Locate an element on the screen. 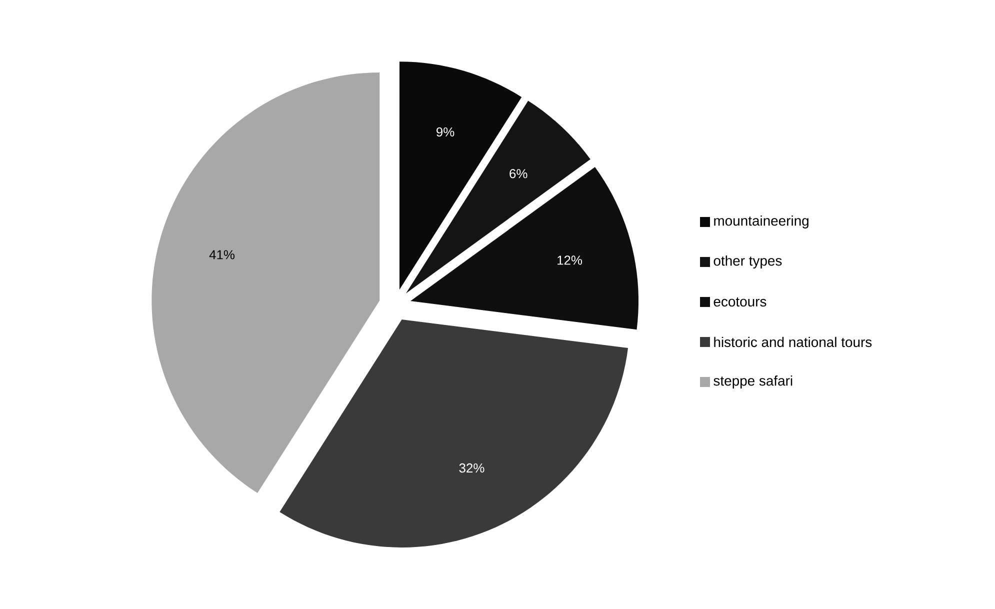  legend-label: historic and national tours is located at coordinates (793, 342).